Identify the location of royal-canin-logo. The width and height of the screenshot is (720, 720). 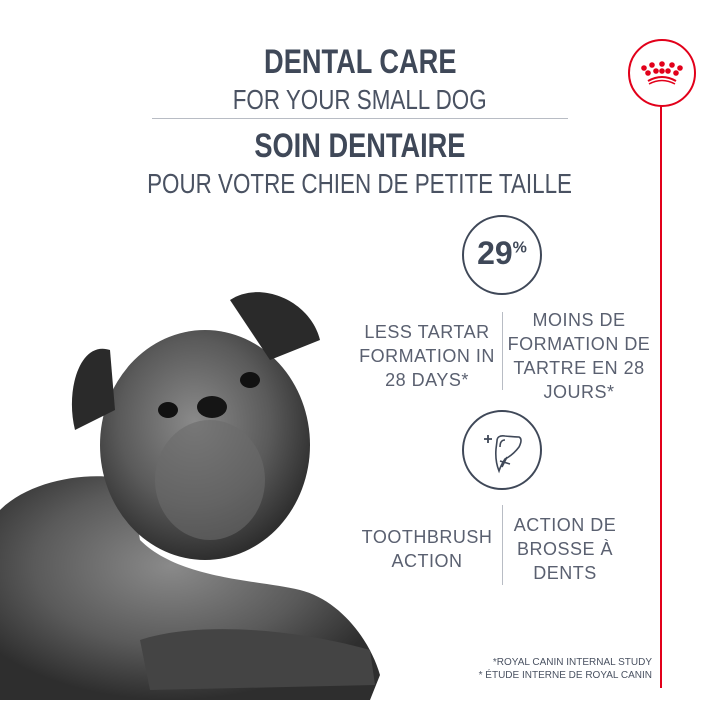
(662, 73).